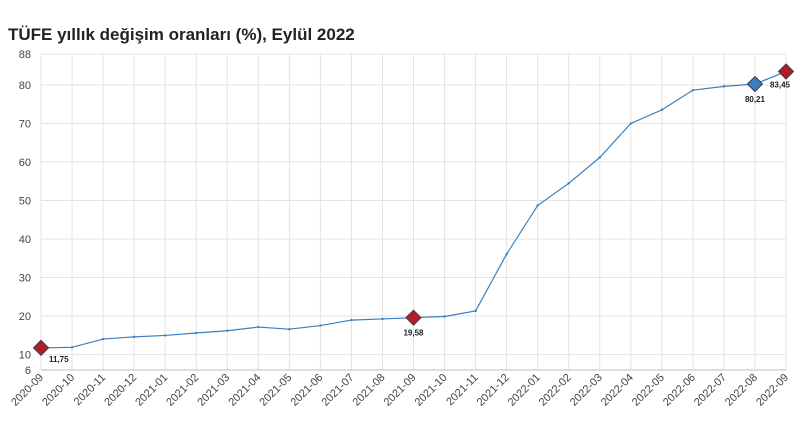 This screenshot has height=444, width=810. I want to click on x-tick-label: 2021-04, so click(244, 390).